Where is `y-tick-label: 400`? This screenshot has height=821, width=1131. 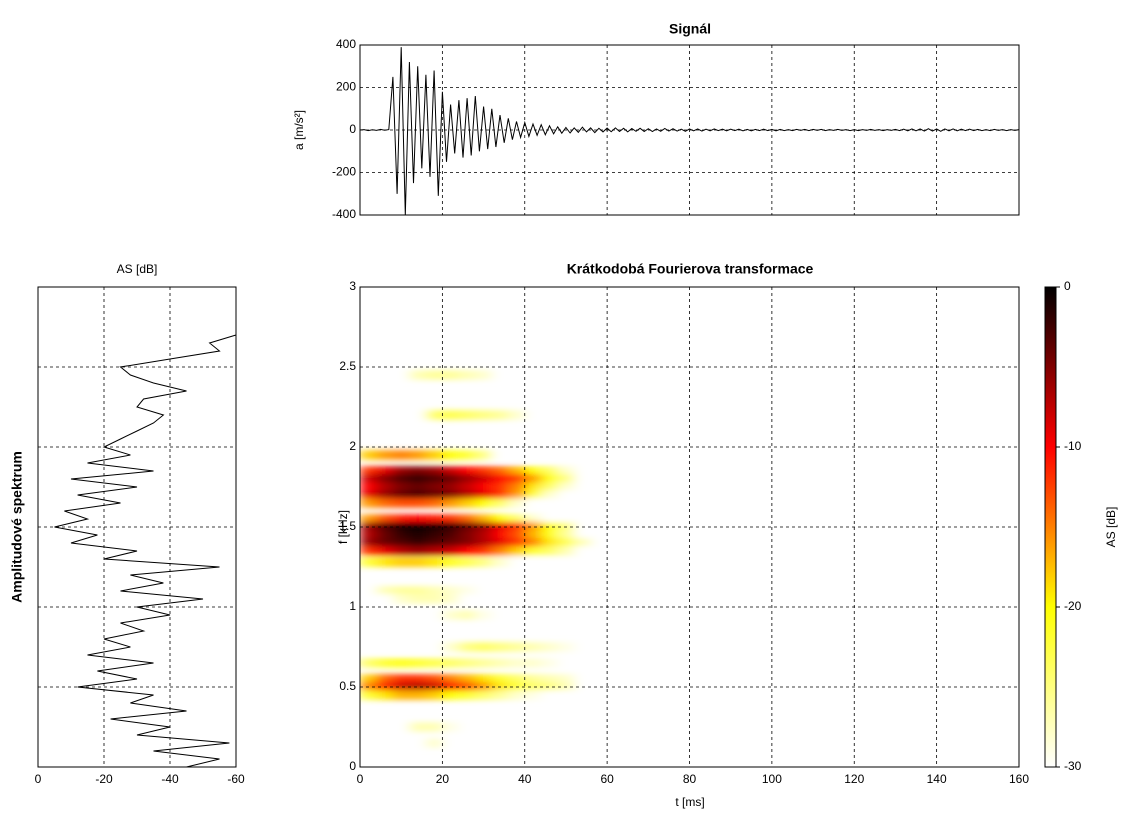 y-tick-label: 400 is located at coordinates (346, 44).